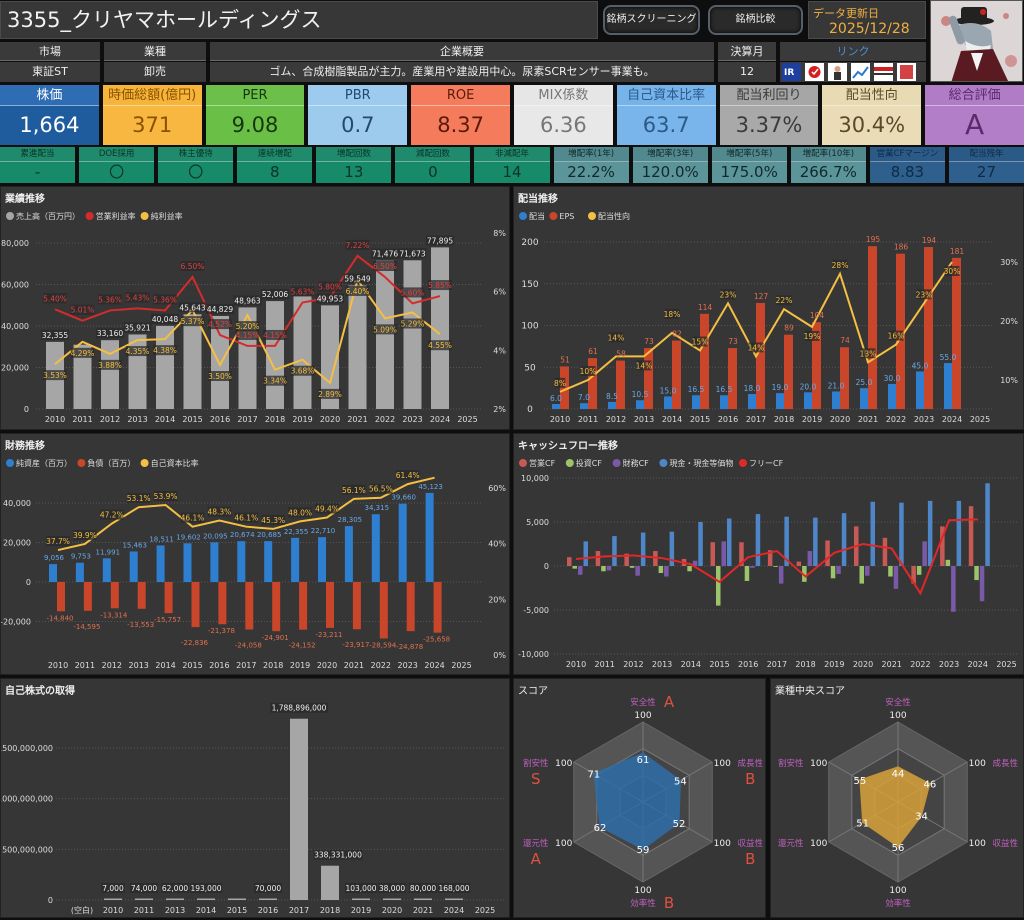 The image size is (1024, 920). What do you see at coordinates (755, 20) in the screenshot?
I see `compare-button: 銘柄比較` at bounding box center [755, 20].